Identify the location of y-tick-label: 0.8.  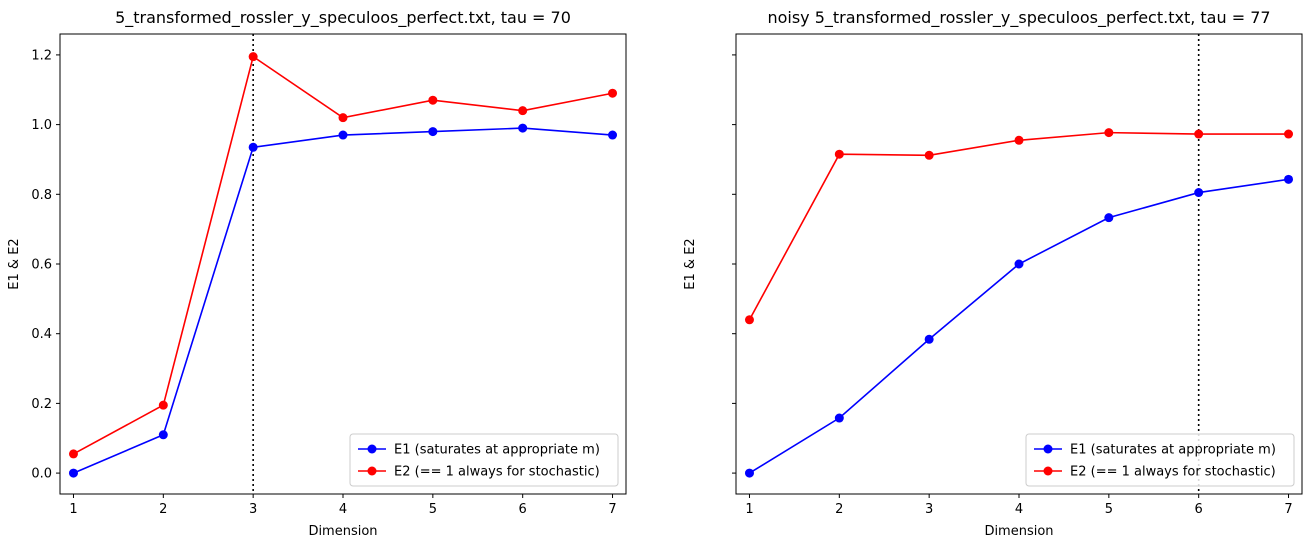
(41, 195).